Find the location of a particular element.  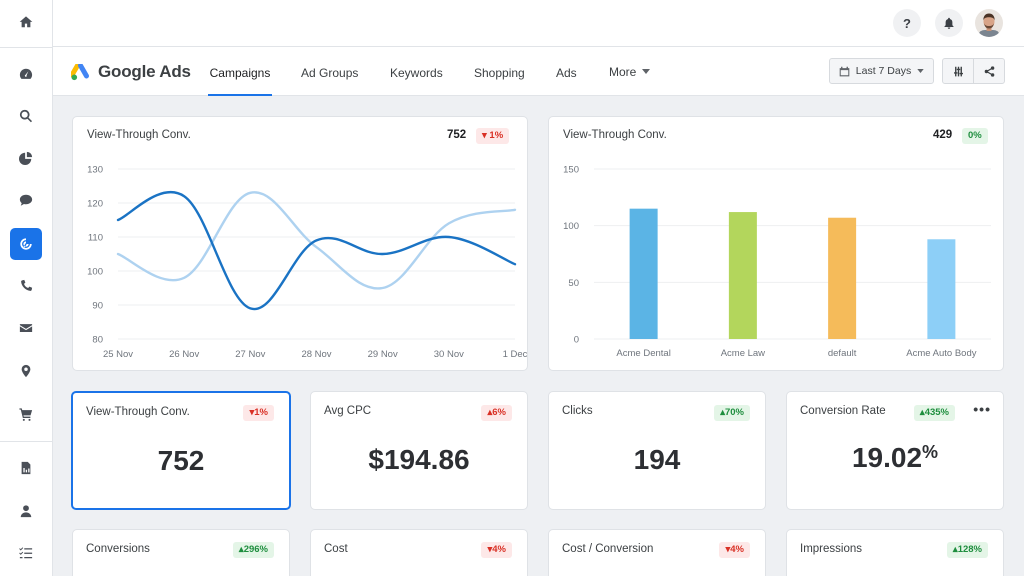

metric-change: 296% is located at coordinates (255, 549).